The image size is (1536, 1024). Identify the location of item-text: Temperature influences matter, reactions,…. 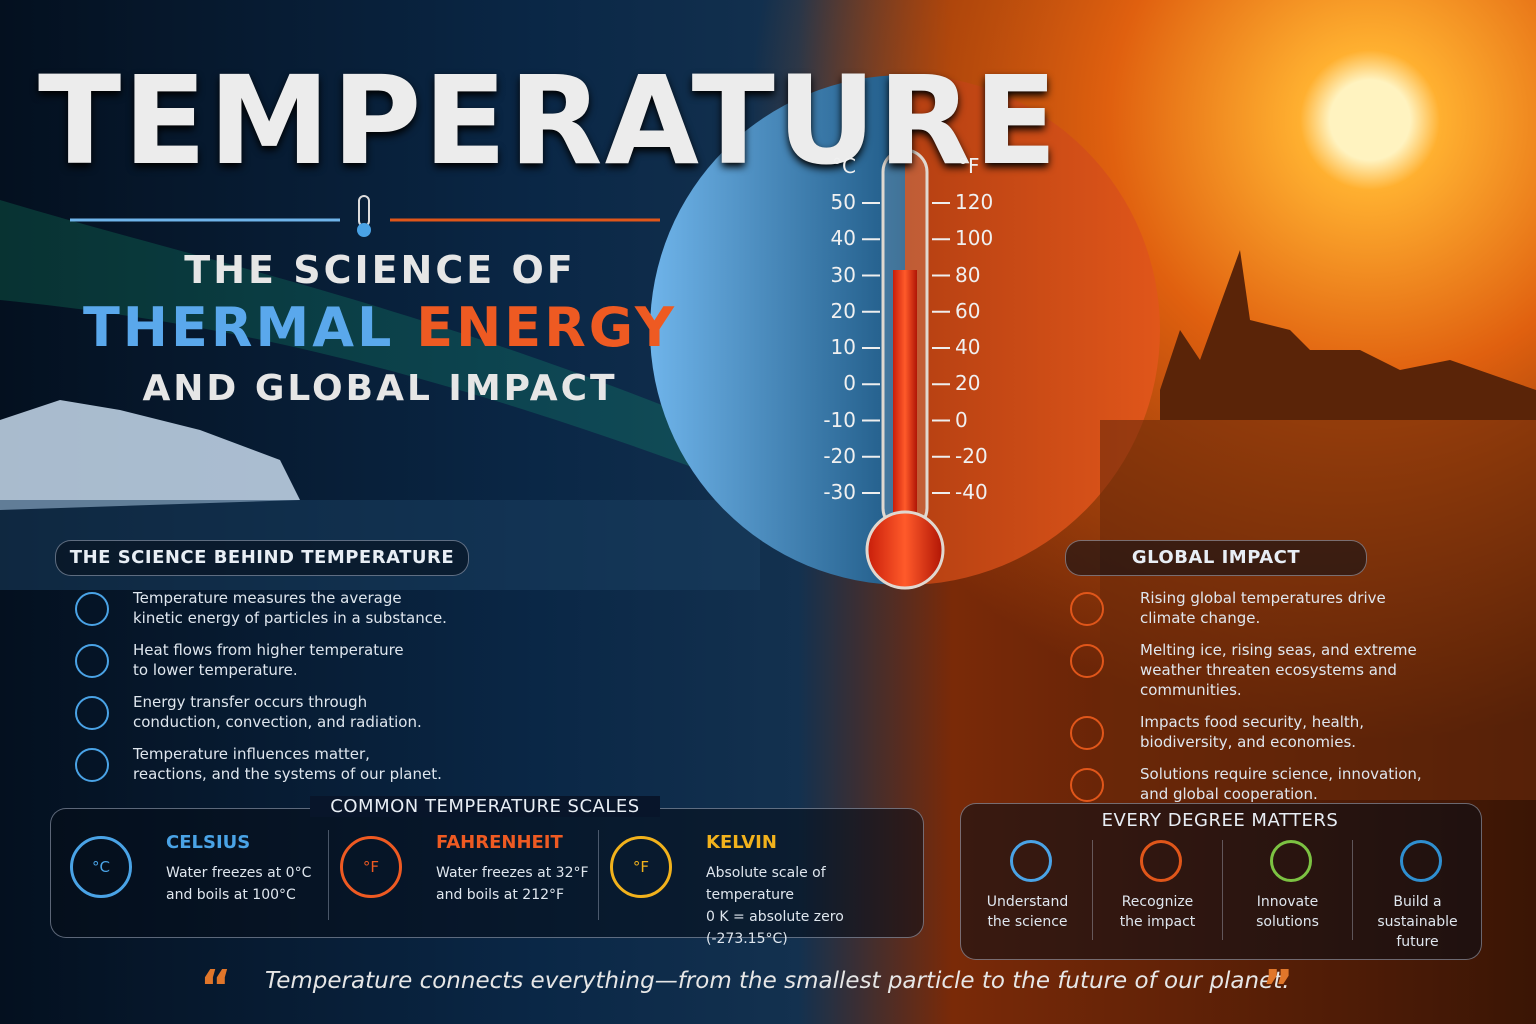
(298, 764).